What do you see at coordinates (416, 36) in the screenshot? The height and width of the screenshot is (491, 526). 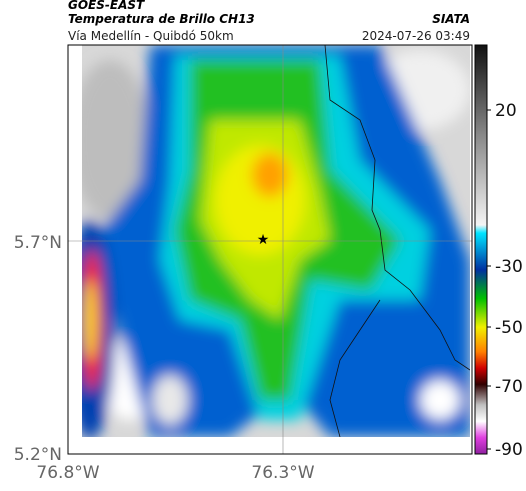 I see `timestamp: 2024-07-26 03:49` at bounding box center [416, 36].